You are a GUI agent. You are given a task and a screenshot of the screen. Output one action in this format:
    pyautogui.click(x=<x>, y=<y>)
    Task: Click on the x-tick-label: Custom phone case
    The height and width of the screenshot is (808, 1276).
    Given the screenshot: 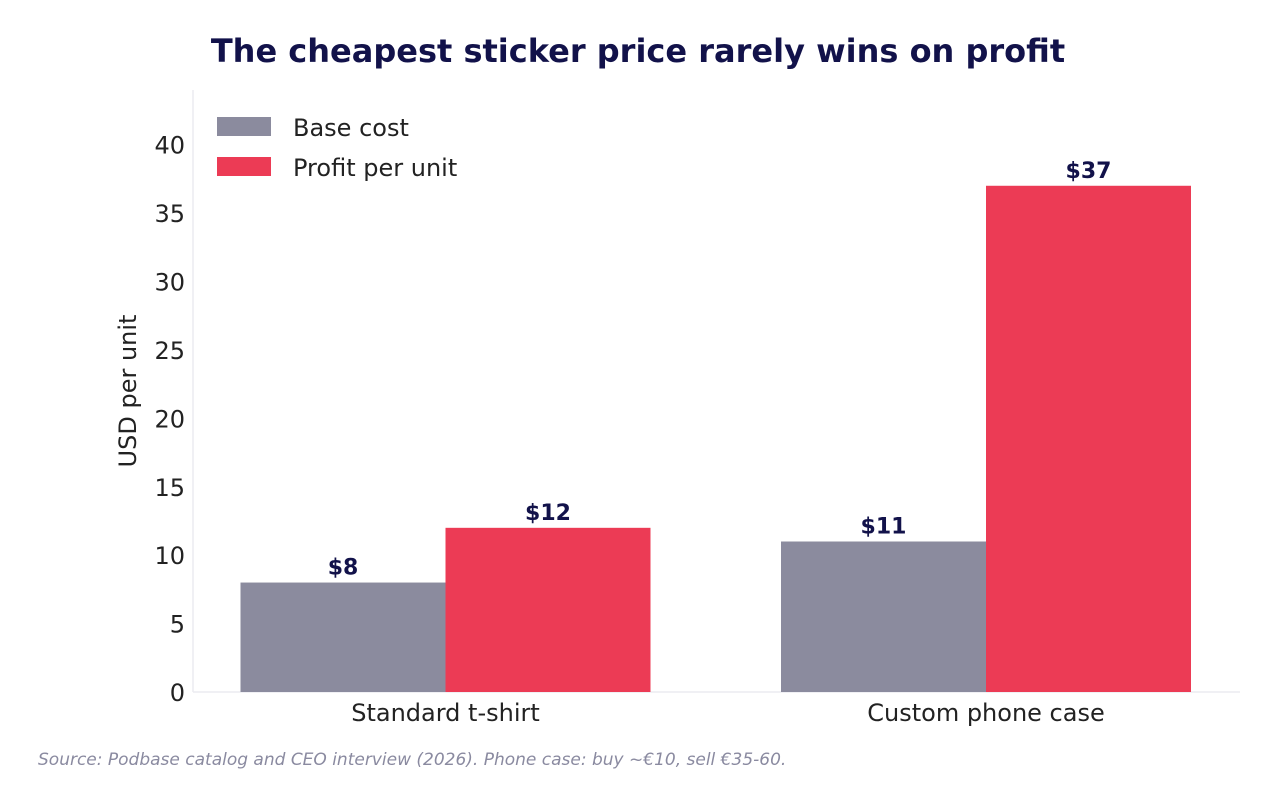 What is the action you would take?
    pyautogui.click(x=985, y=713)
    